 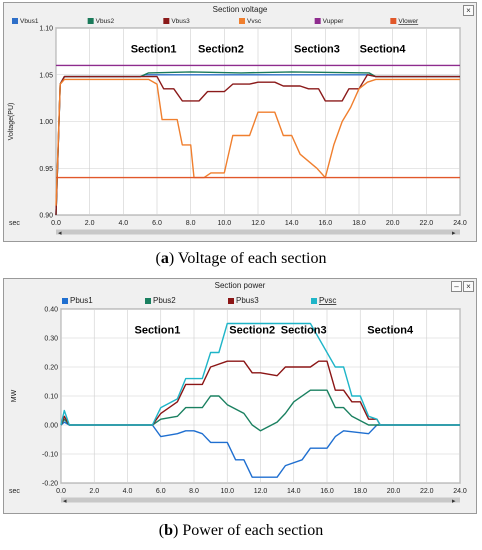 I want to click on y-tick-label: 0.20, so click(x=51, y=368).